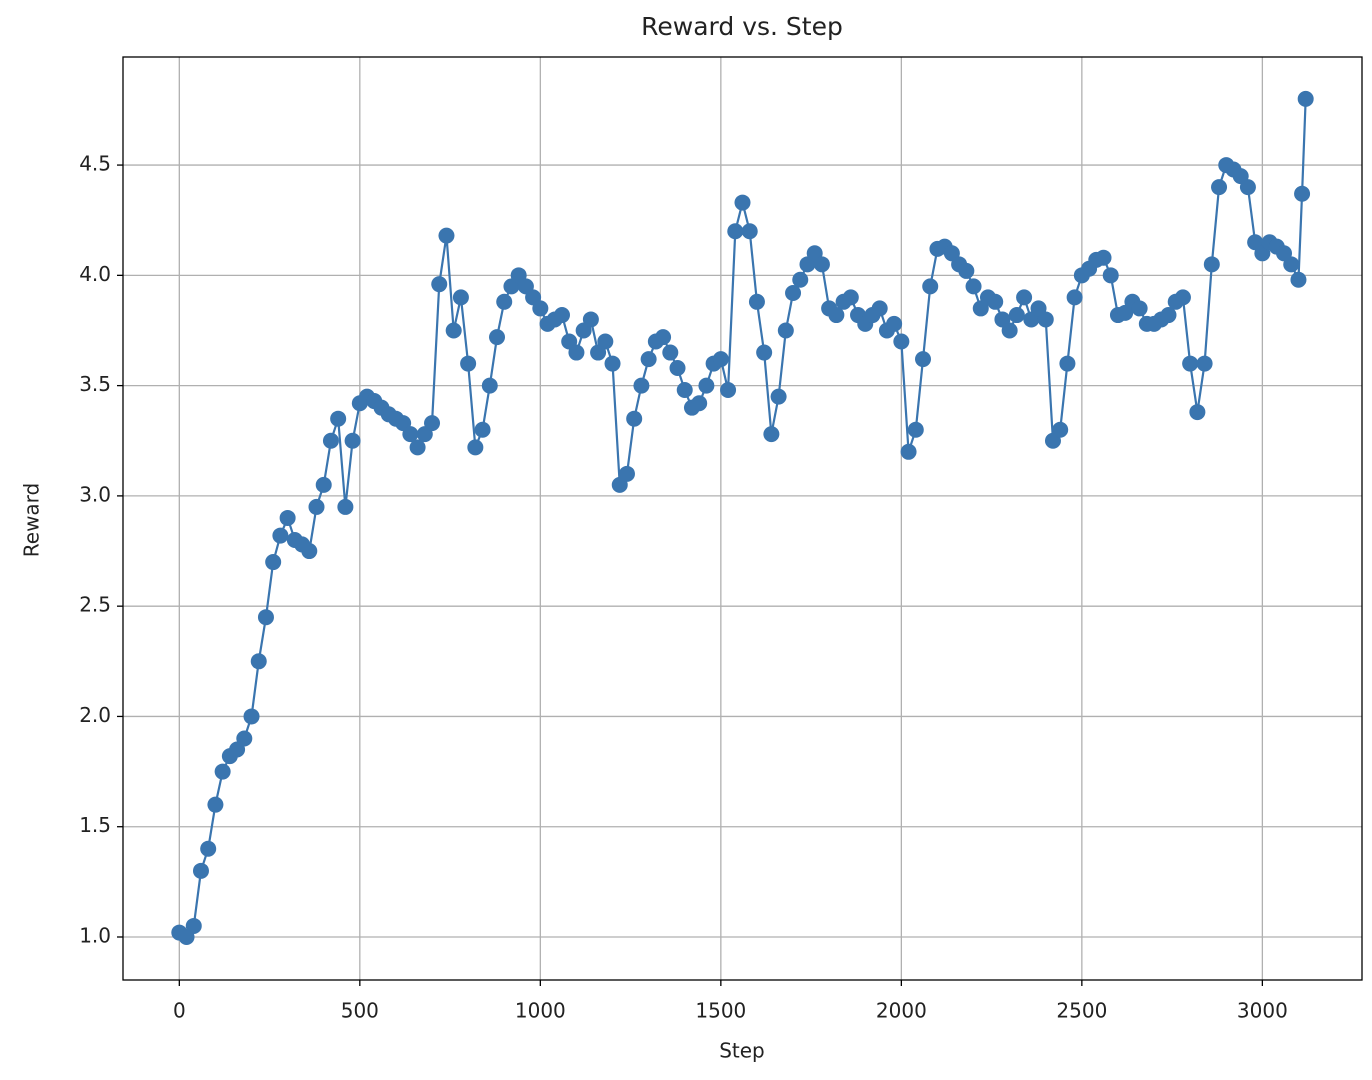 The width and height of the screenshot is (1372, 1080). I want to click on x-tick-label: 0, so click(179, 1011).